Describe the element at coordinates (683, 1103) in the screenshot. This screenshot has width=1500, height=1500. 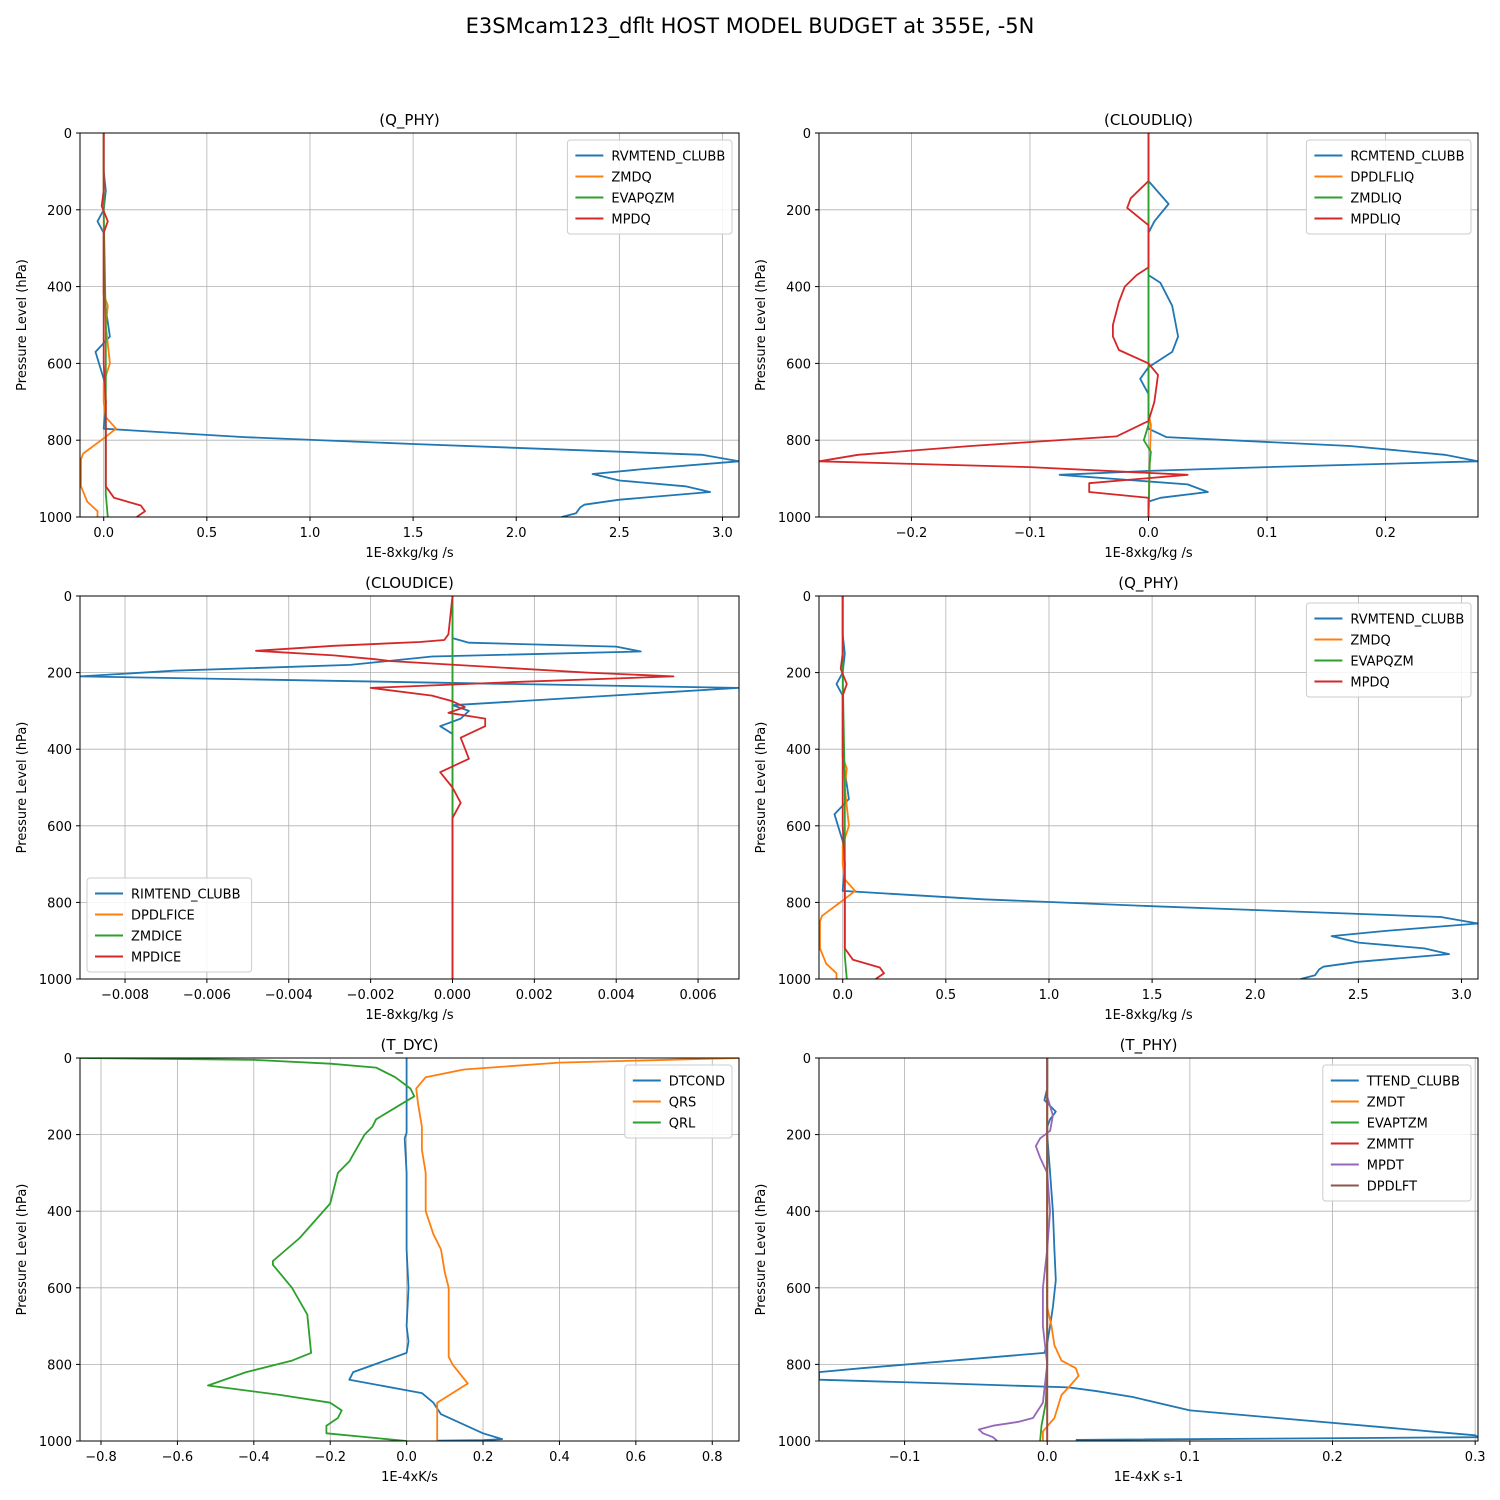
I see `legend-label: QRS` at that location.